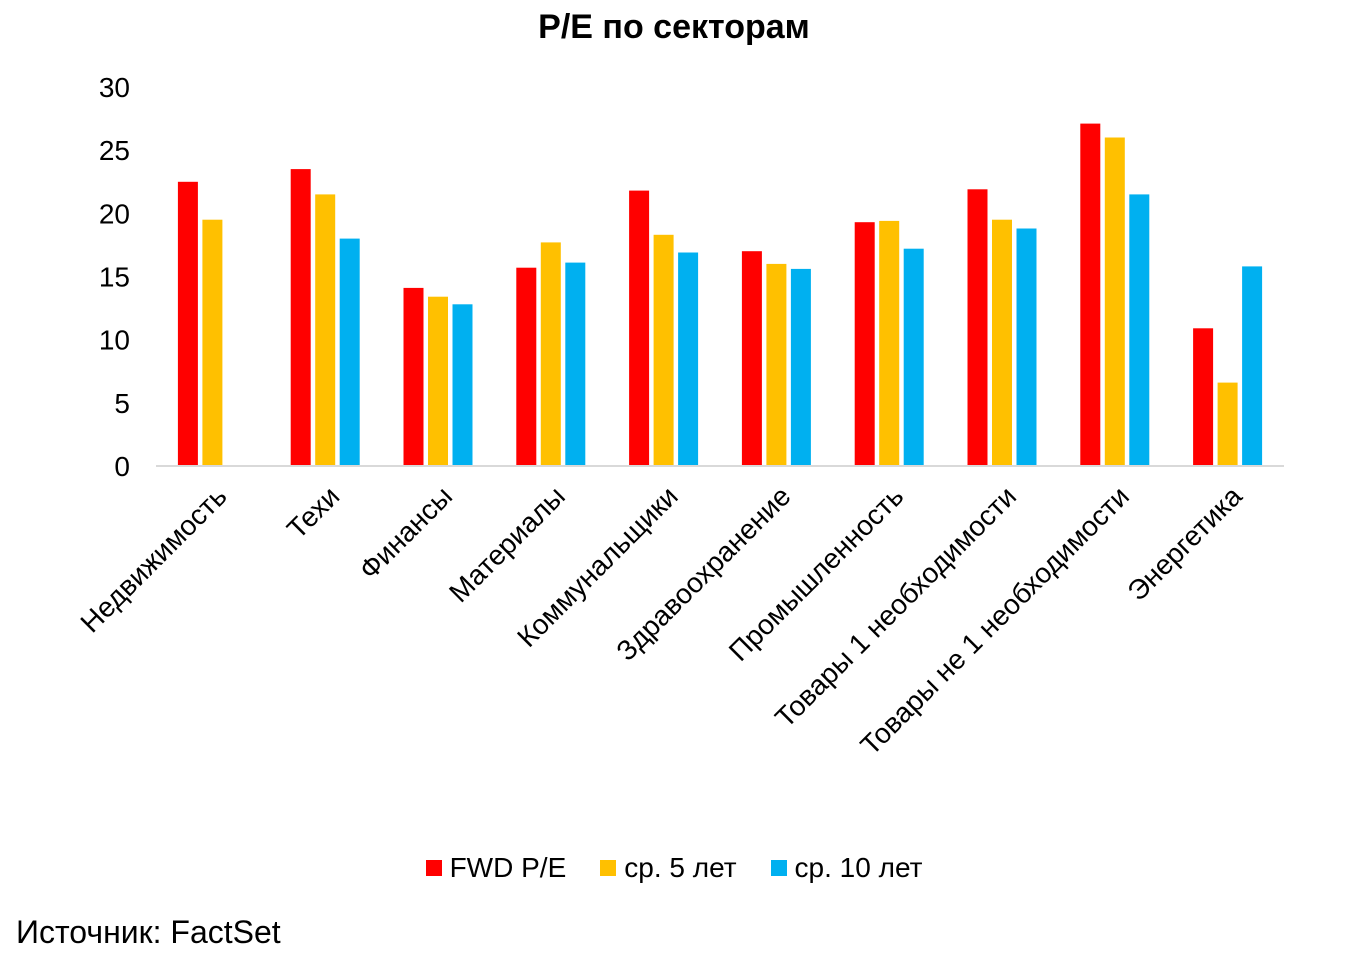 Image resolution: width=1348 pixels, height=964 pixels. Describe the element at coordinates (114, 87) in the screenshot. I see `y-tick-label: 30` at that location.